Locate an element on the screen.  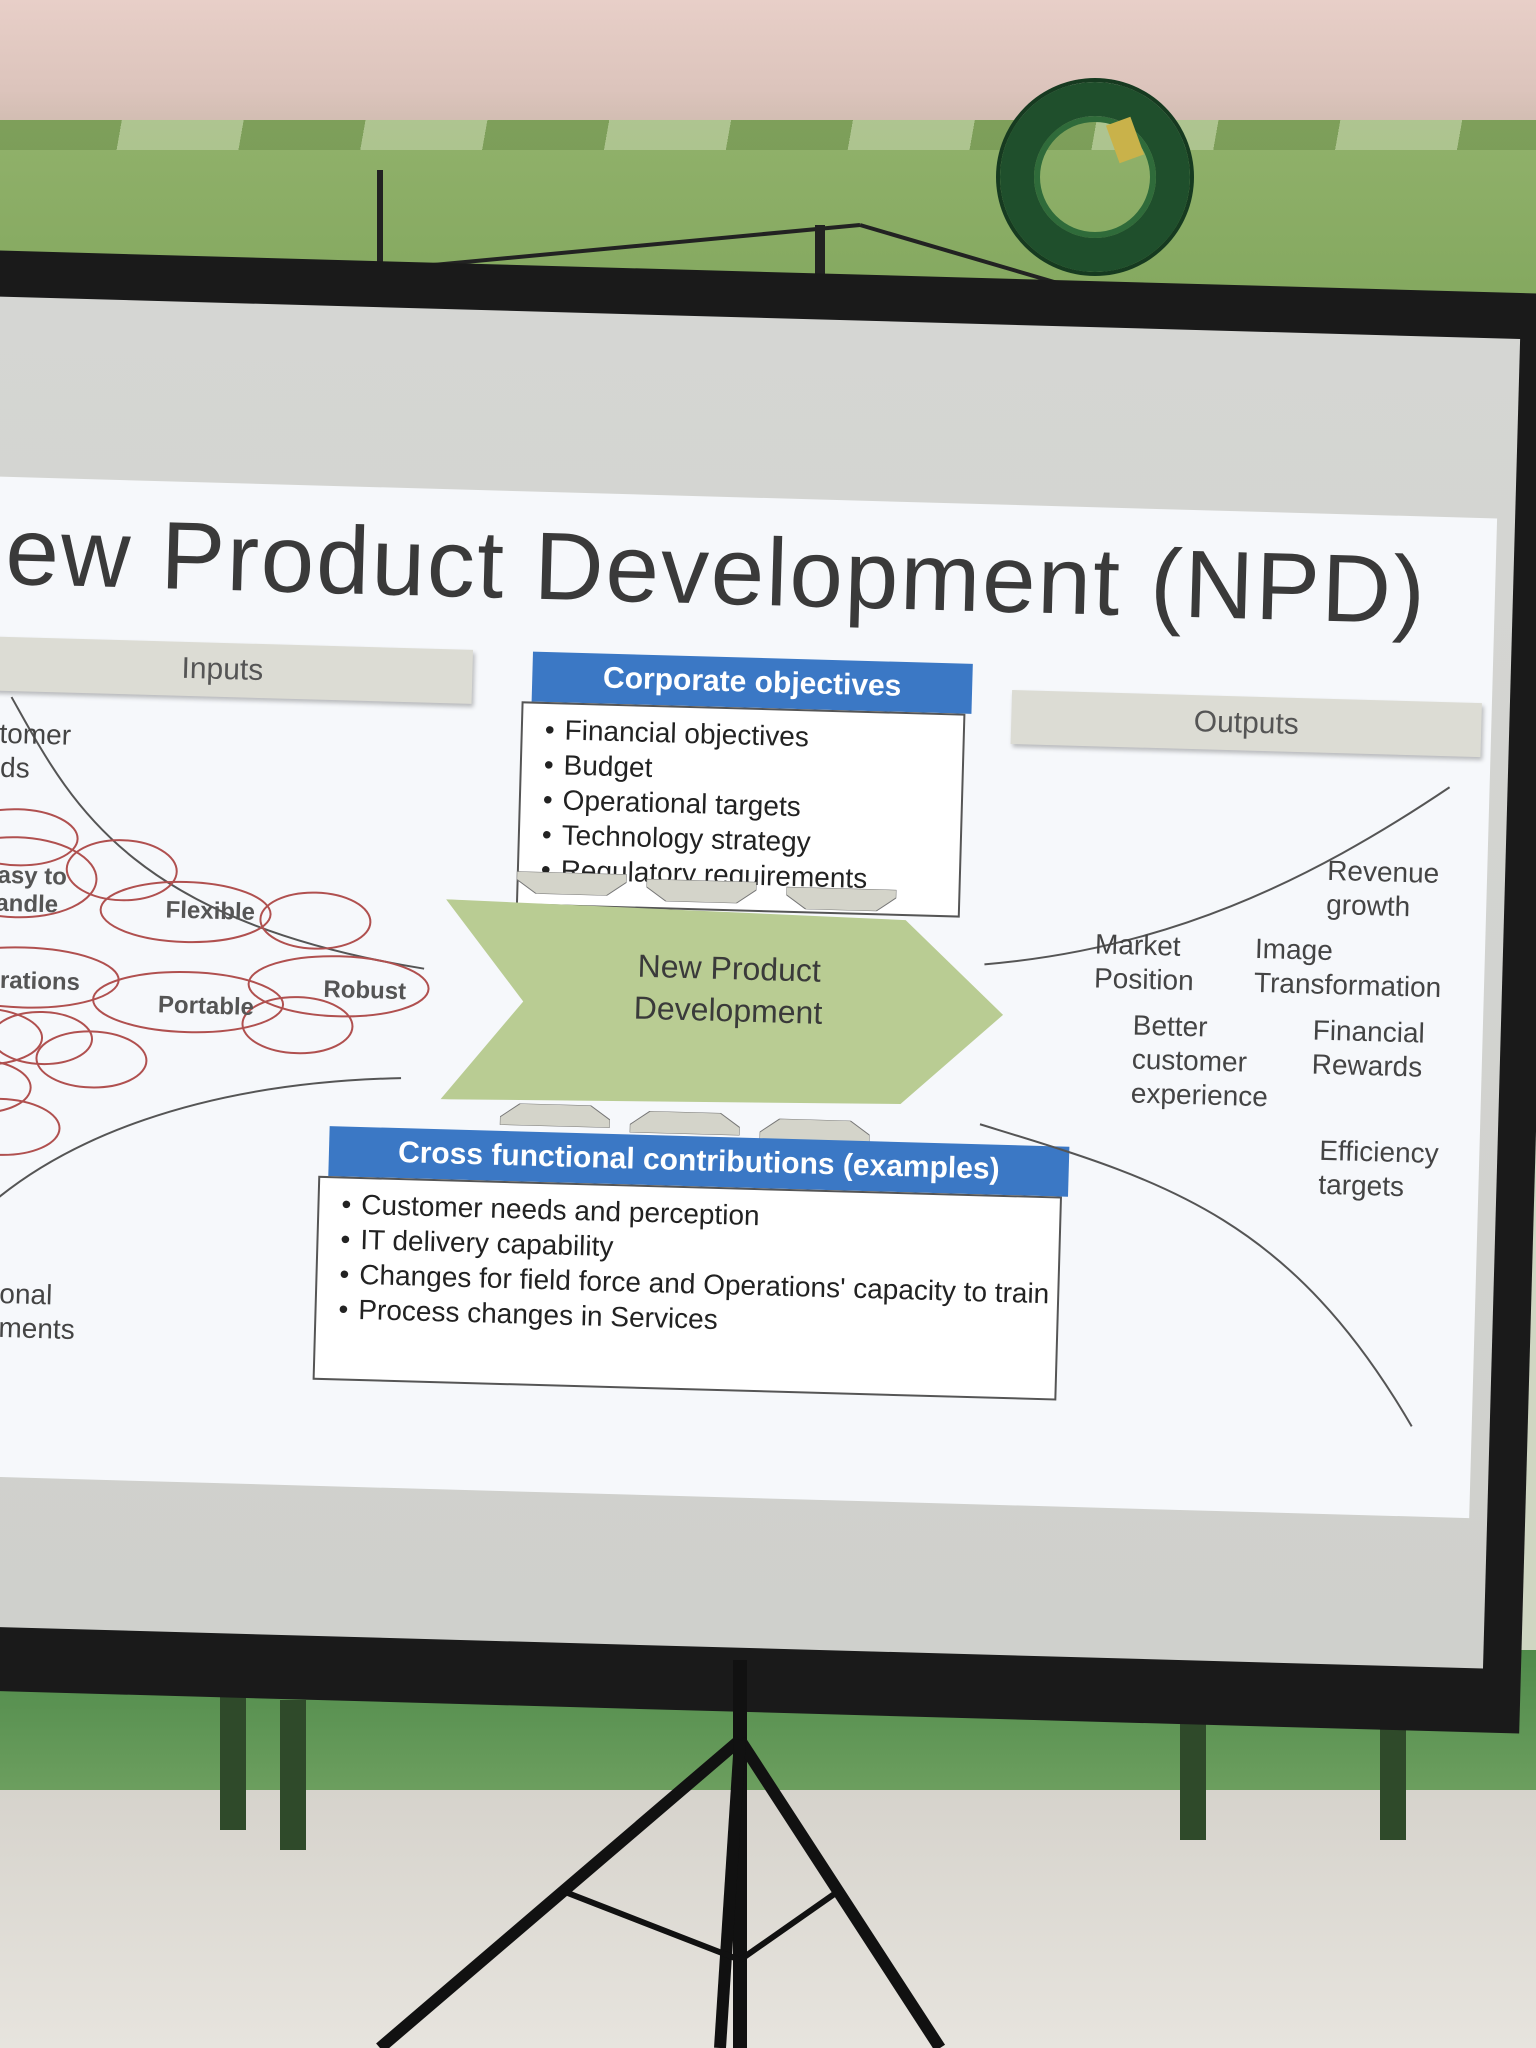
revenue-growth-label: Revenue growth is located at coordinates (1383, 889).